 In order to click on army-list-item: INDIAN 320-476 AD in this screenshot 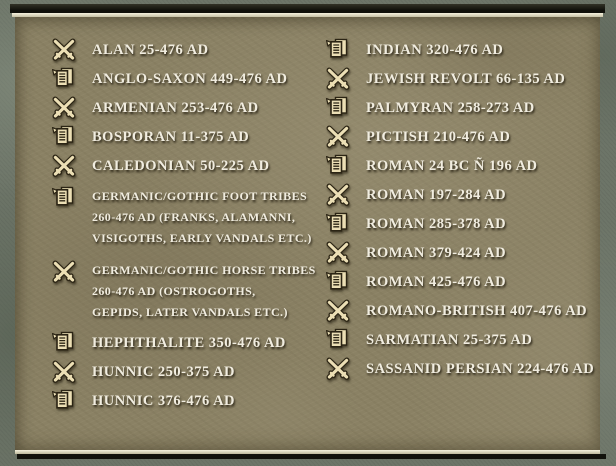, I will do `click(462, 48)`.